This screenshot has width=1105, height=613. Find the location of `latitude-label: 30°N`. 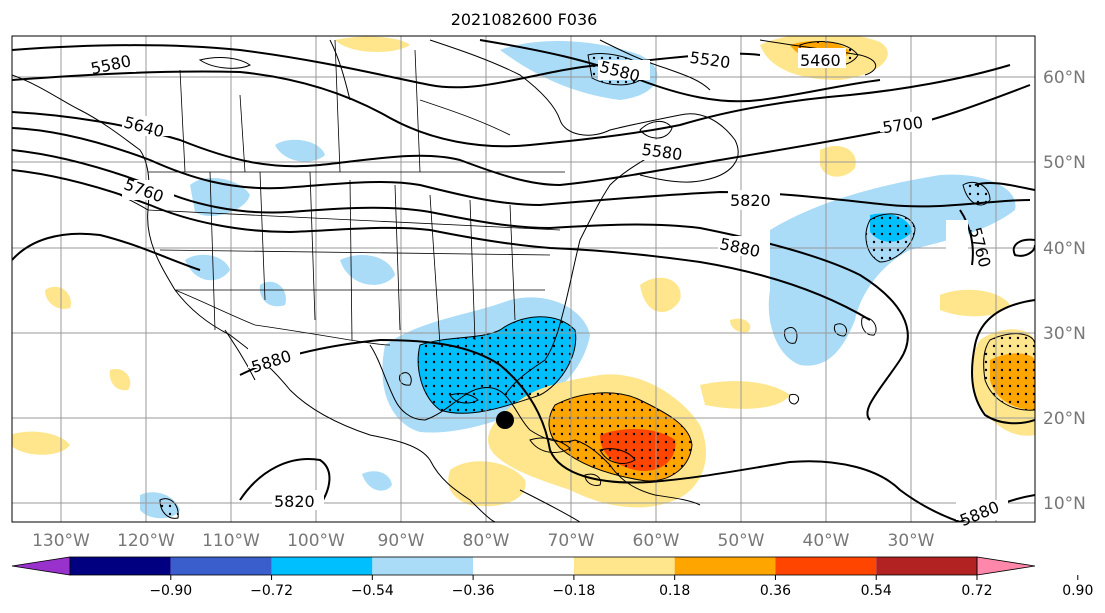

latitude-label: 30°N is located at coordinates (1064, 334).